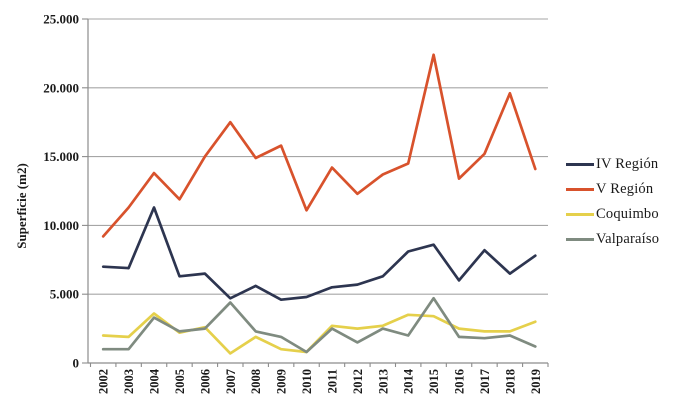 The image size is (679, 414). What do you see at coordinates (307, 381) in the screenshot?
I see `x-tick-label: 2010` at bounding box center [307, 381].